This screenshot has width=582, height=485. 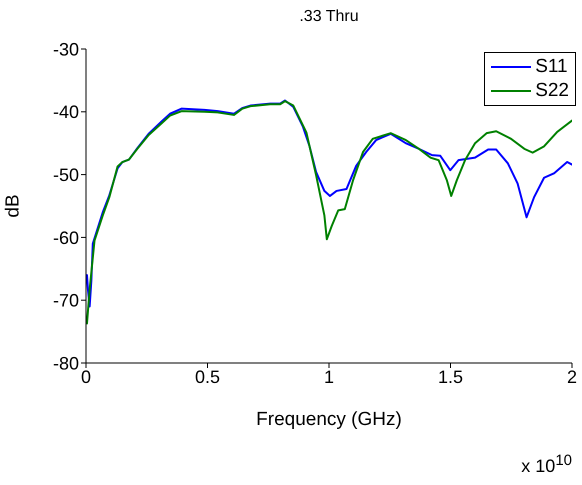 I want to click on y-tick-label: -40, so click(x=65, y=112).